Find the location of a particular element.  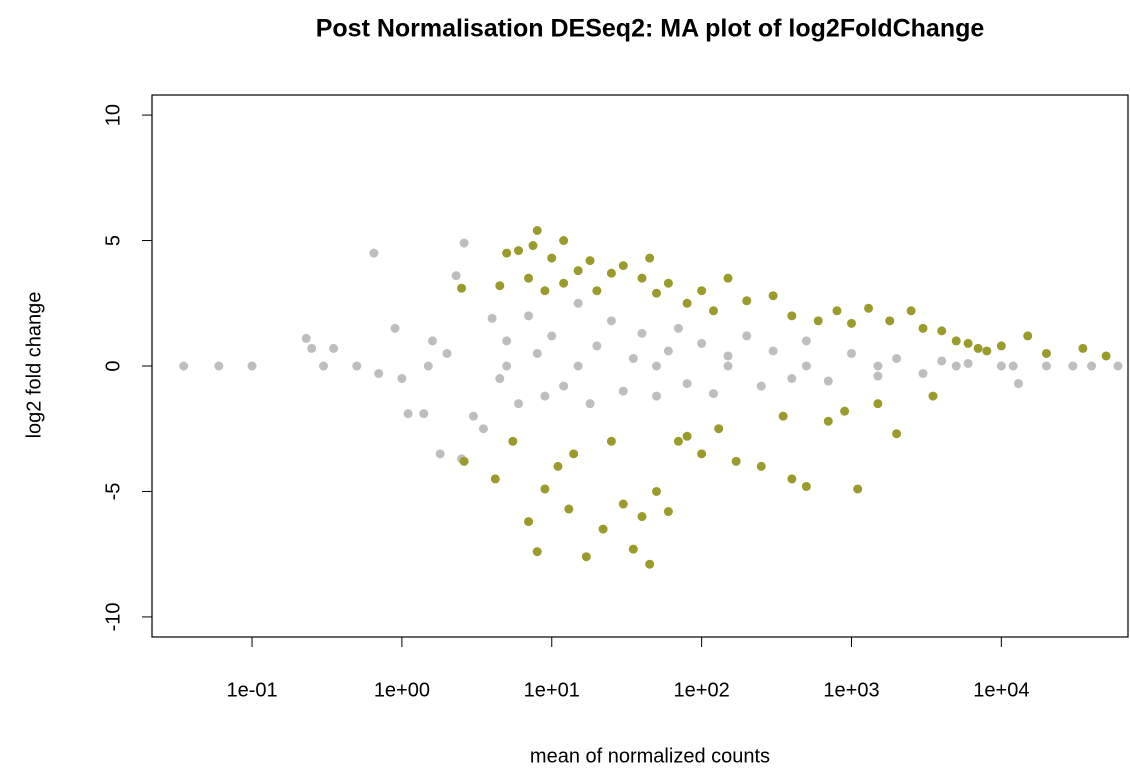

y-tick-label: -5 is located at coordinates (113, 492).